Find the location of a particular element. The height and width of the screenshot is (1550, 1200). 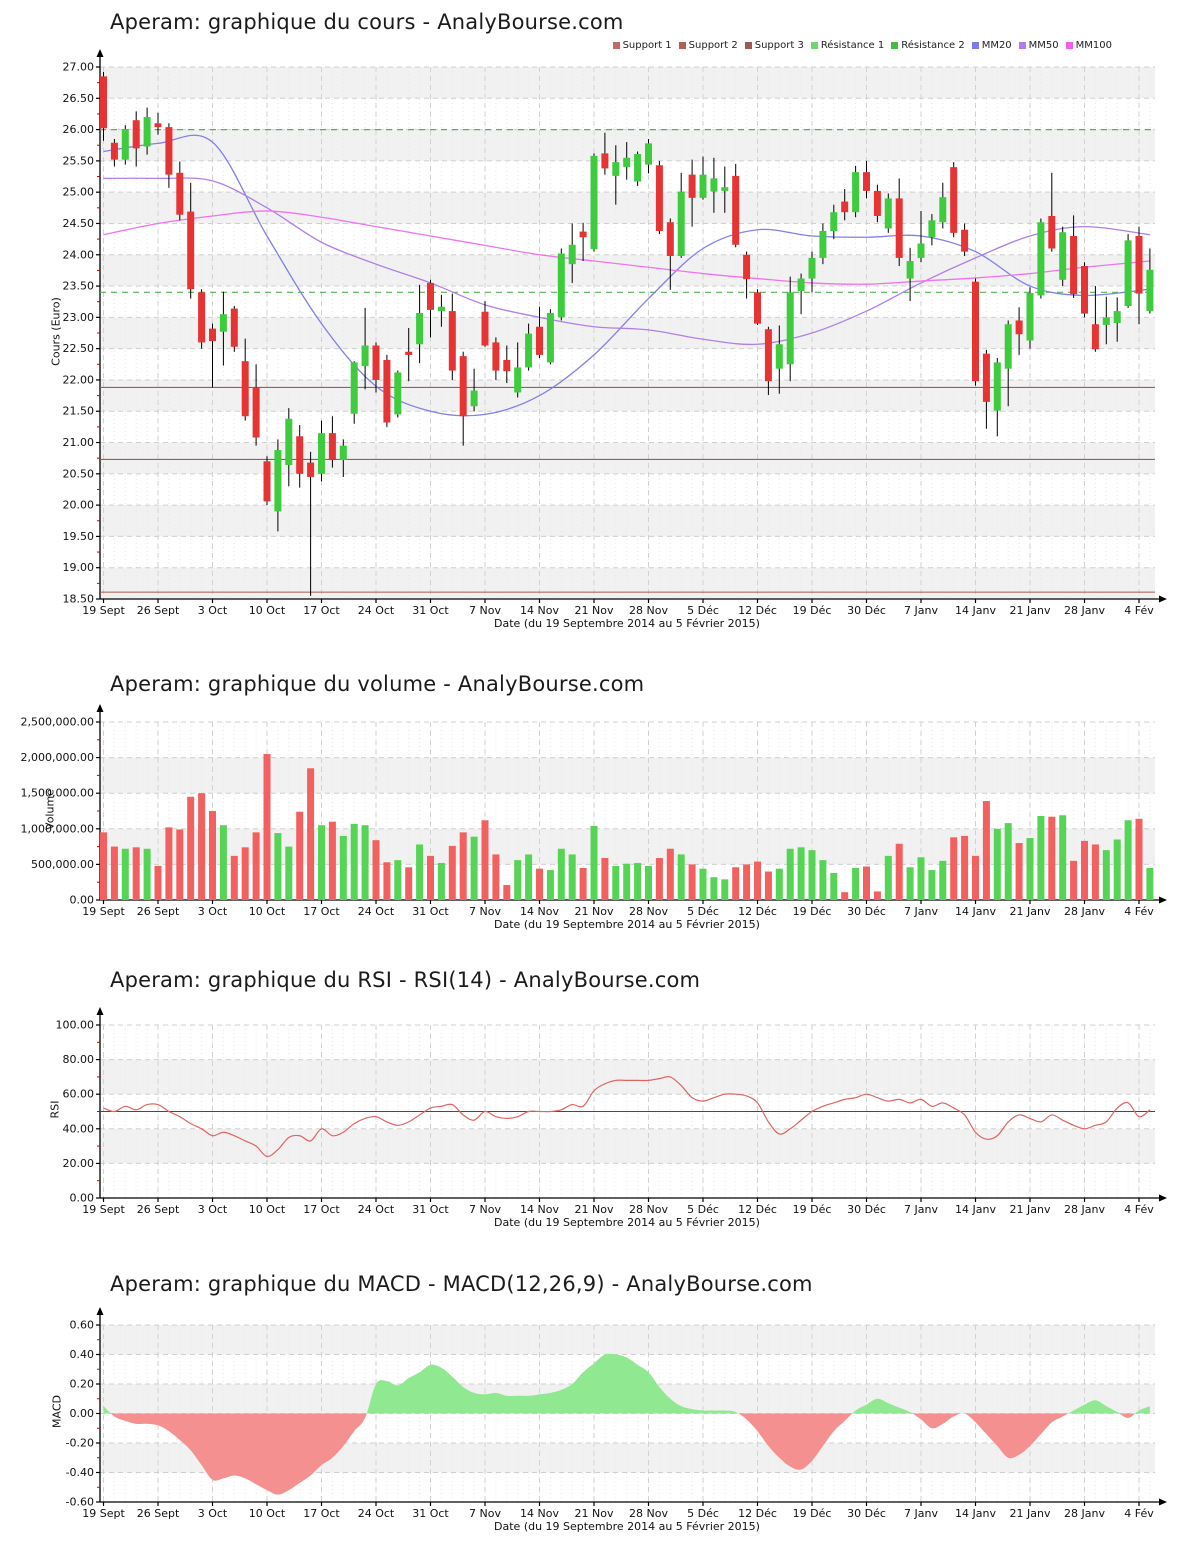

svg-text: 80.00 is located at coordinates (79, 1059).